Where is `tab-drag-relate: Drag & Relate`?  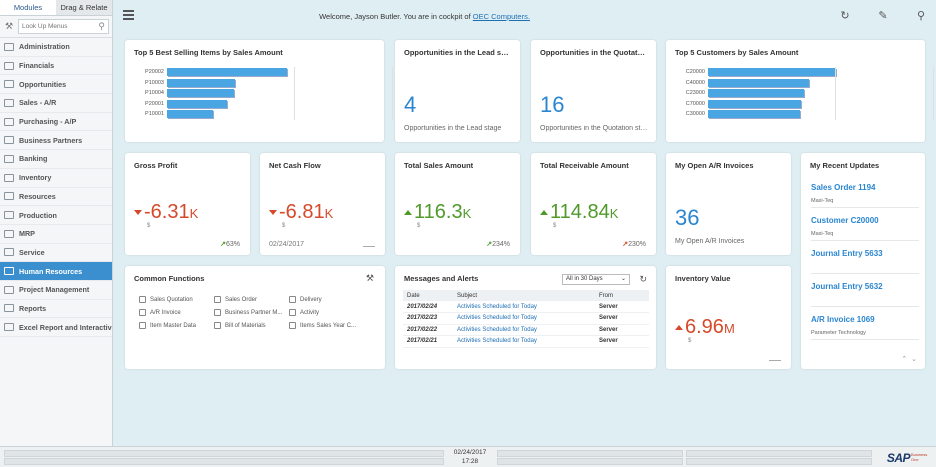 tab-drag-relate: Drag & Relate is located at coordinates (84, 7).